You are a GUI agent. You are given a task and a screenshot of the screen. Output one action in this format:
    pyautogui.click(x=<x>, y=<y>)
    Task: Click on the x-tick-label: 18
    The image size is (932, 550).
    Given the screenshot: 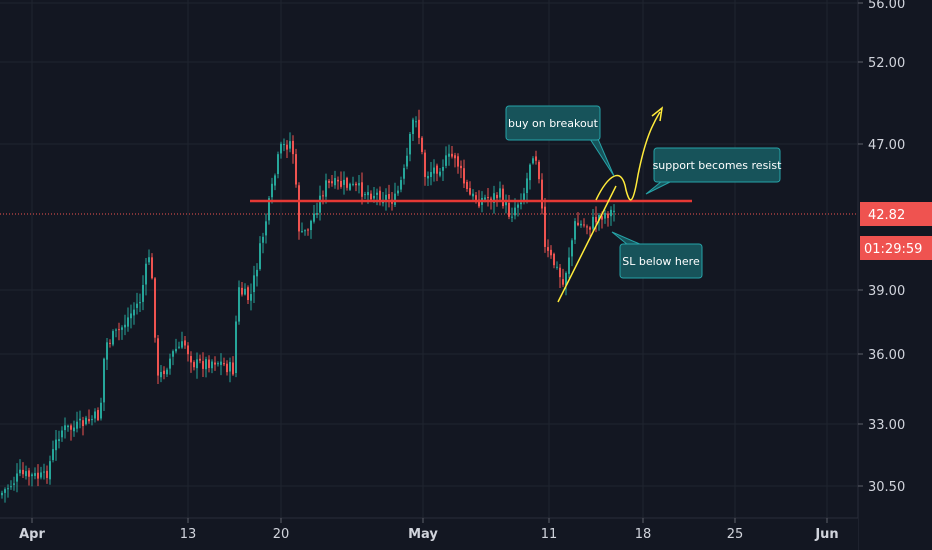 What is the action you would take?
    pyautogui.click(x=643, y=534)
    